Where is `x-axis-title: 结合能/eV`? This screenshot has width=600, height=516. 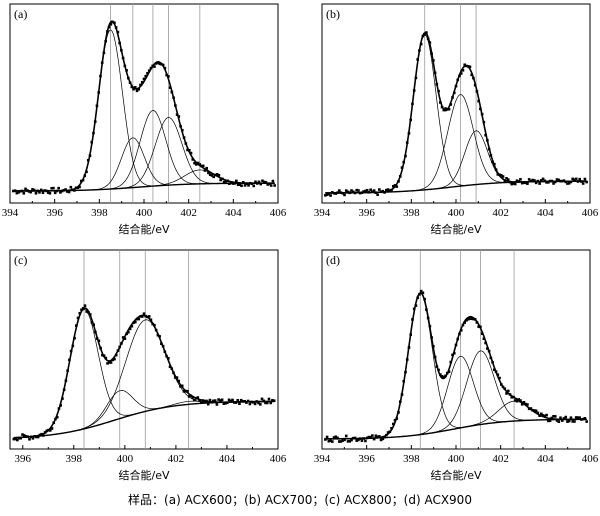
x-axis-title: 结合能/eV is located at coordinates (456, 229).